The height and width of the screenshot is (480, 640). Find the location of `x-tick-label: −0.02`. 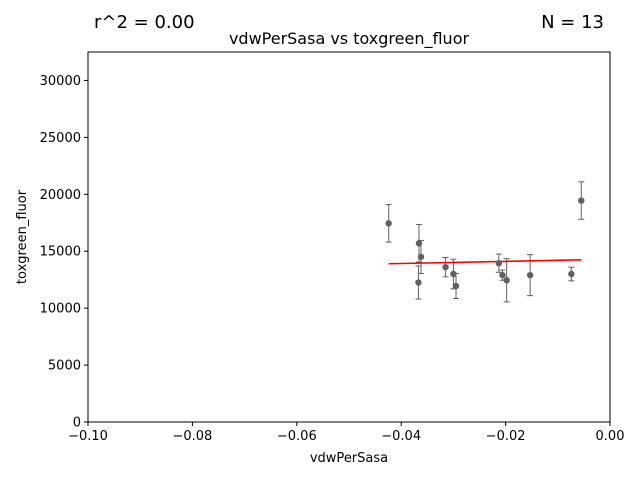

x-tick-label: −0.02 is located at coordinates (506, 436).